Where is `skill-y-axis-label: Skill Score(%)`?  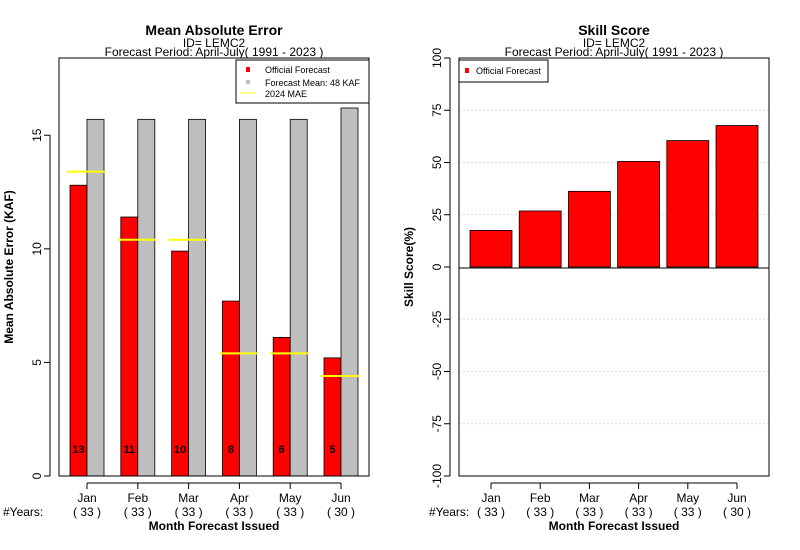 skill-y-axis-label: Skill Score(%) is located at coordinates (409, 267).